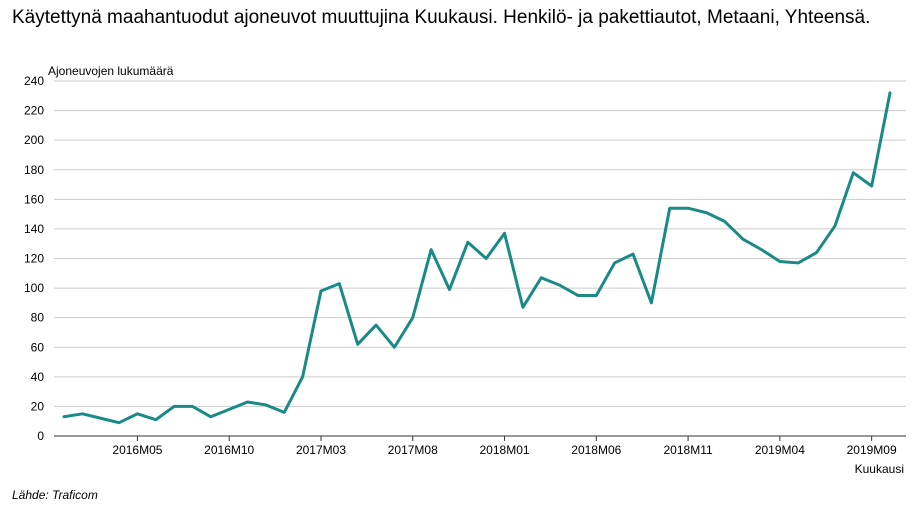 The image size is (918, 512). Describe the element at coordinates (111, 71) in the screenshot. I see `y-axis-label: Ajoneuvojen lukumäärä` at that location.